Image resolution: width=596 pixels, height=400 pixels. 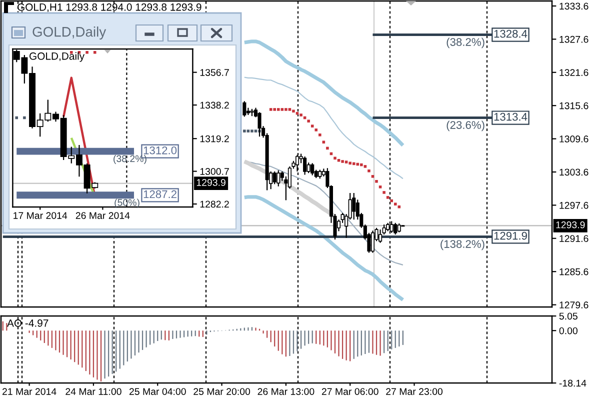 What do you see at coordinates (57, 57) in the screenshot?
I see `chart-subtitle: GOLD,Daily` at bounding box center [57, 57].